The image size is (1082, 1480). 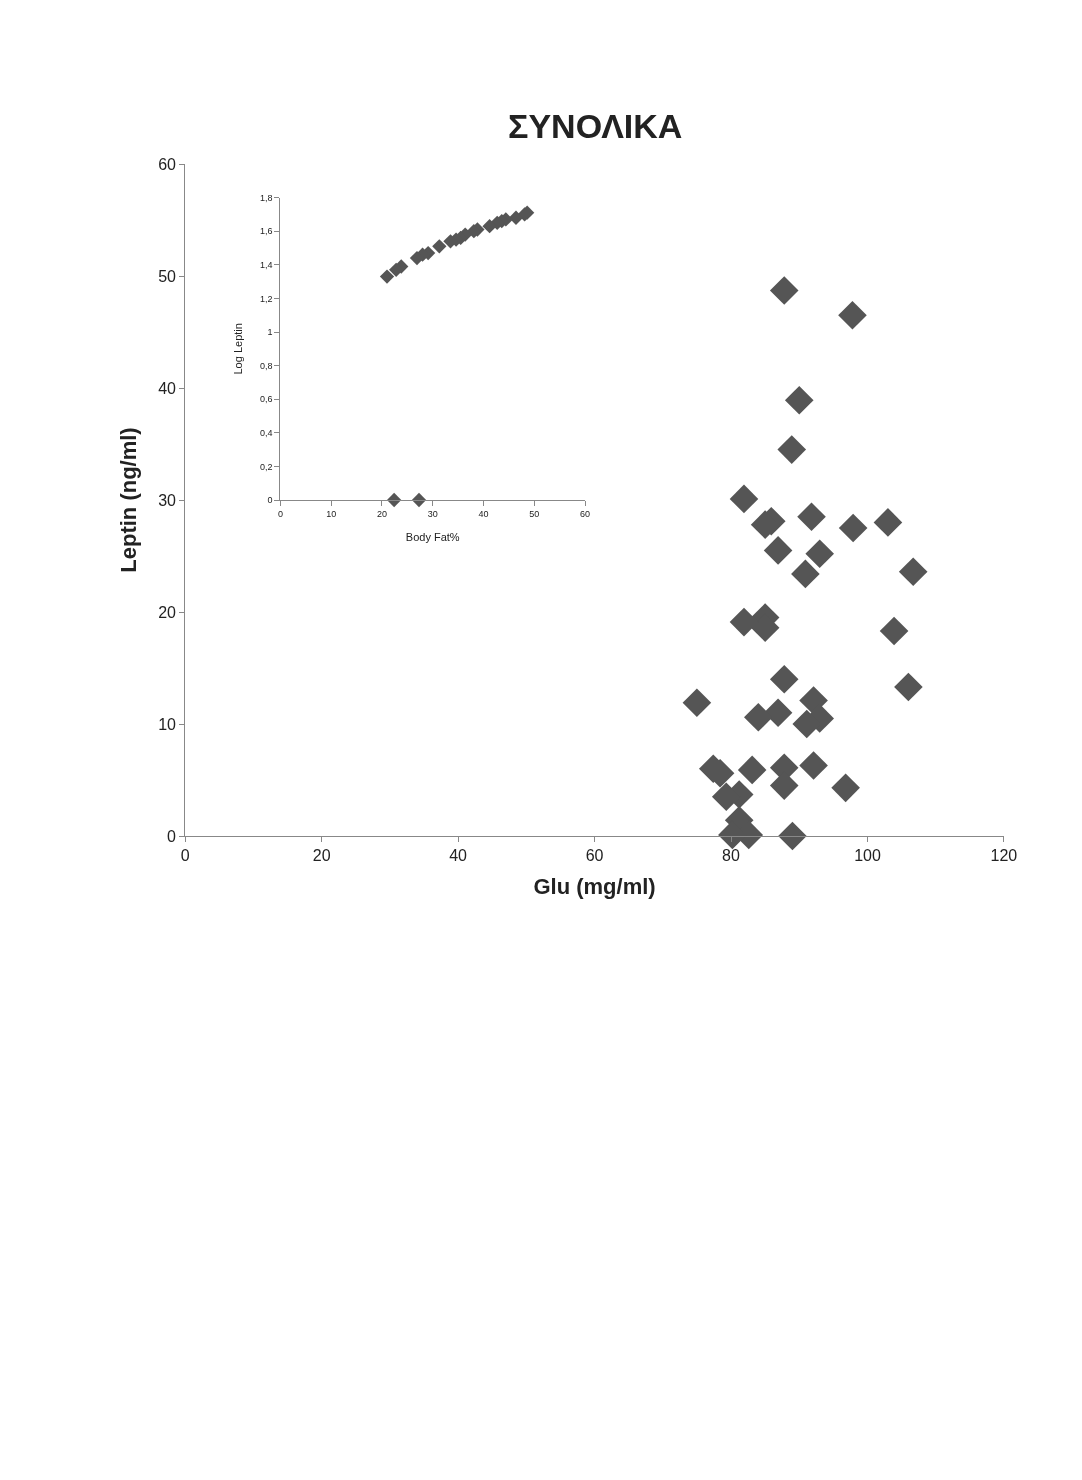 What do you see at coordinates (432, 537) in the screenshot?
I see `x-axis-title: Body Fat%` at bounding box center [432, 537].